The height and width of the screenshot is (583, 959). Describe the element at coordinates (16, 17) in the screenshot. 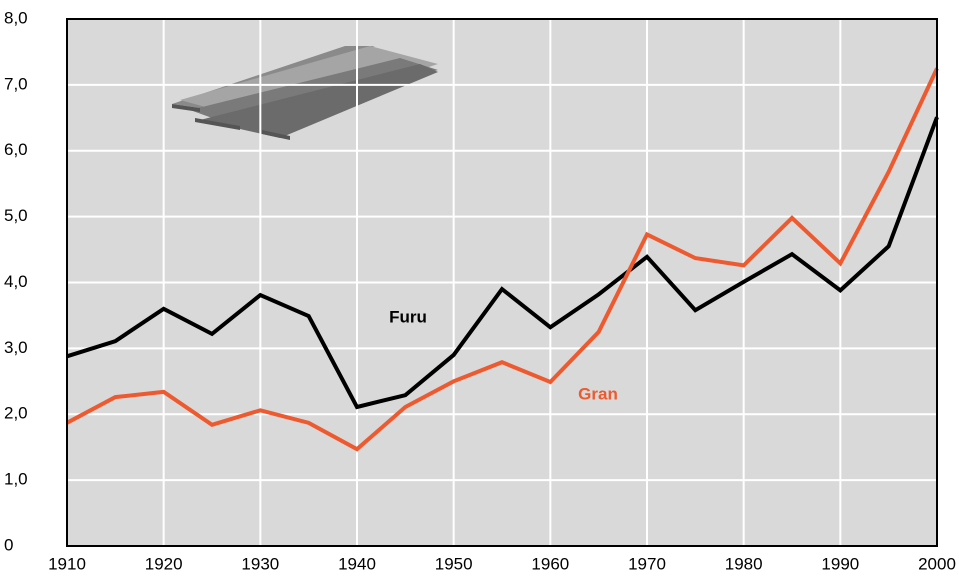

I see `y-tick-label: 8,0` at that location.